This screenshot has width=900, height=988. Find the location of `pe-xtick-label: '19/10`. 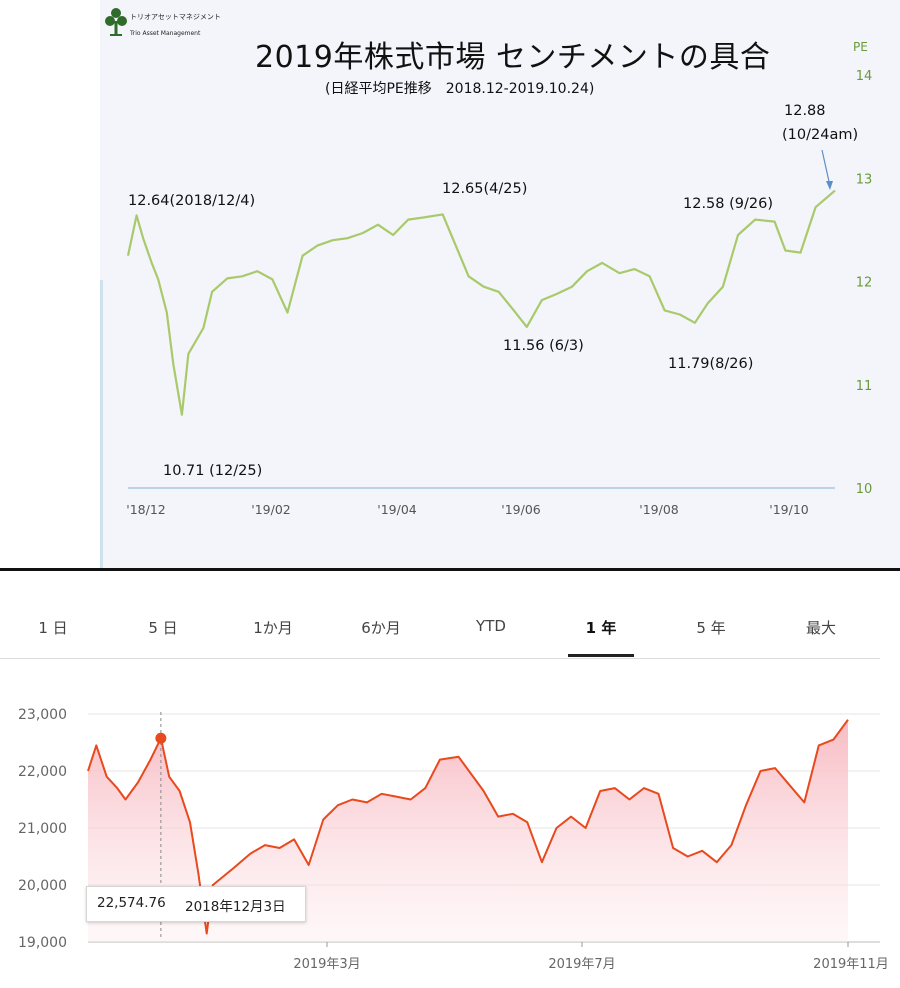

pe-xtick-label: '19/10 is located at coordinates (789, 509).